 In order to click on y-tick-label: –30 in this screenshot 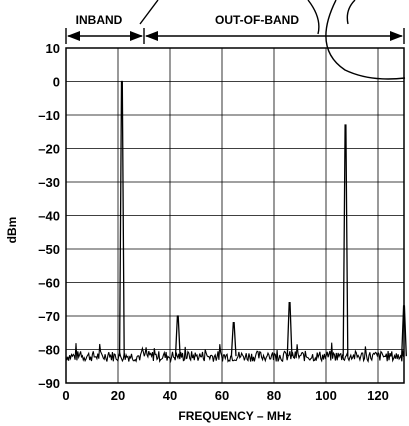, I will do `click(49, 182)`.